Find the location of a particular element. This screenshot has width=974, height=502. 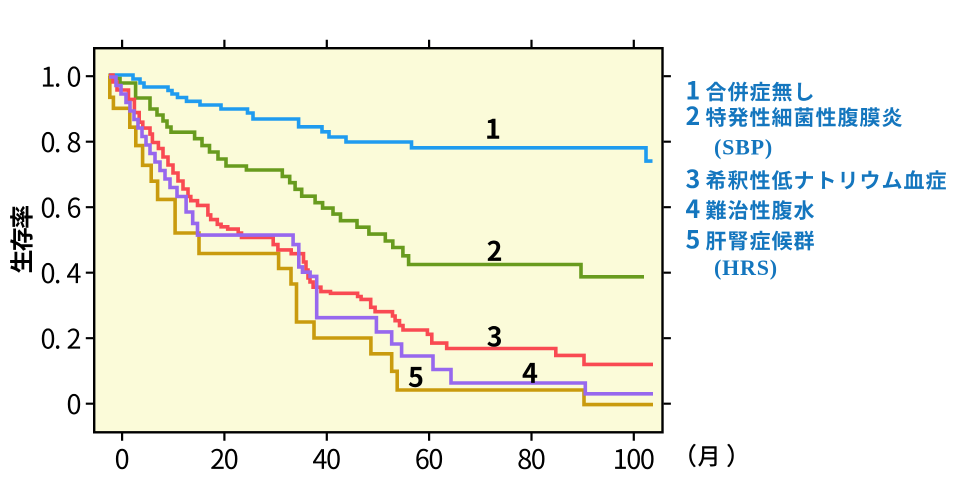

svg-text: (SBP) is located at coordinates (743, 147).